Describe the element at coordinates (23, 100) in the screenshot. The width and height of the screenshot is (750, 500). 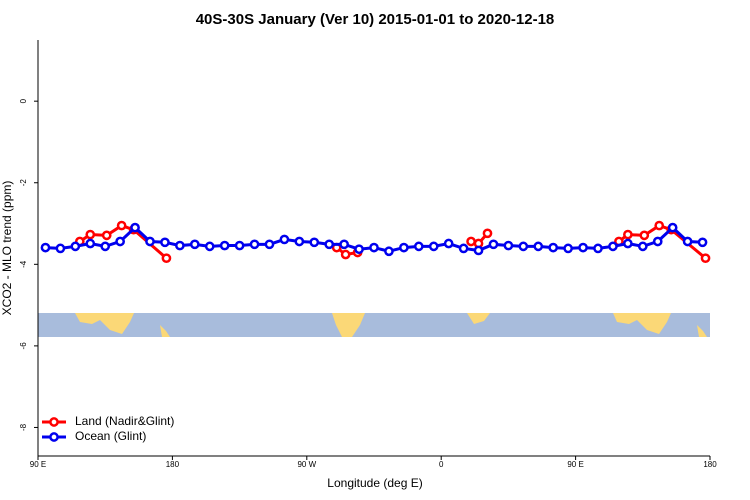
I see `y-tick-label: 0` at that location.